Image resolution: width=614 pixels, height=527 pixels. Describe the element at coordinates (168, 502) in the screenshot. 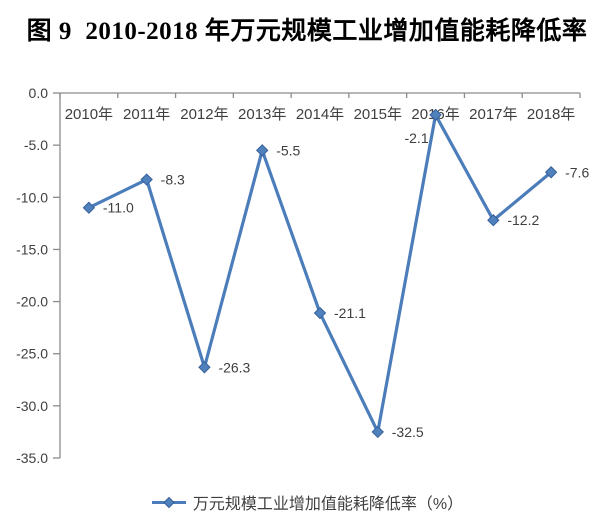

I see `legend-line-marker-icon` at that location.